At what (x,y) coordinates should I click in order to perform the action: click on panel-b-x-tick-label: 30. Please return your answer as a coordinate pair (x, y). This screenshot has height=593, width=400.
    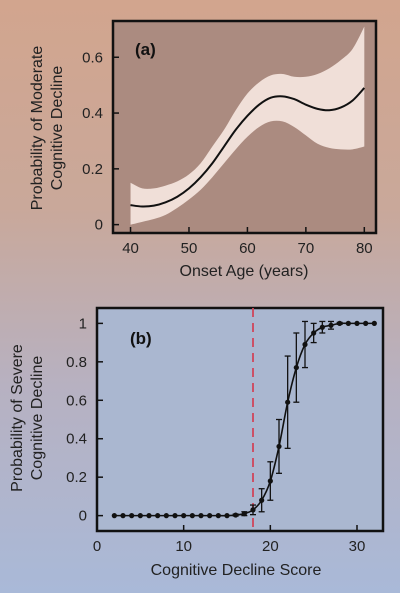
    Looking at the image, I should click on (357, 546).